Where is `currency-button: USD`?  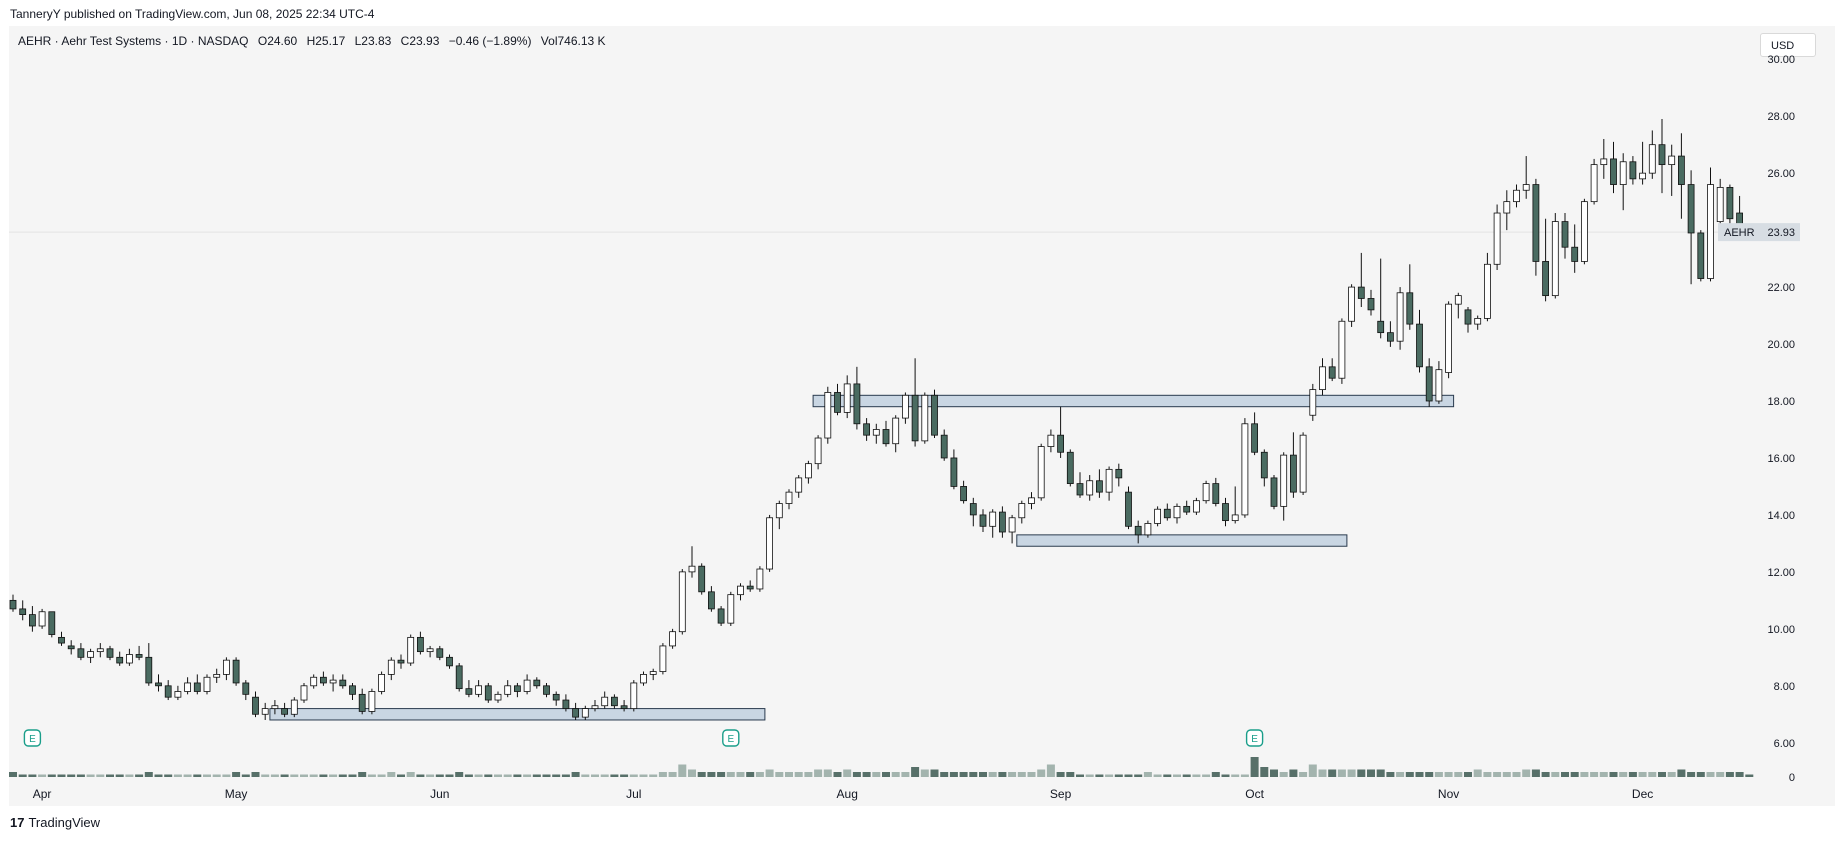
currency-button: USD is located at coordinates (1788, 45).